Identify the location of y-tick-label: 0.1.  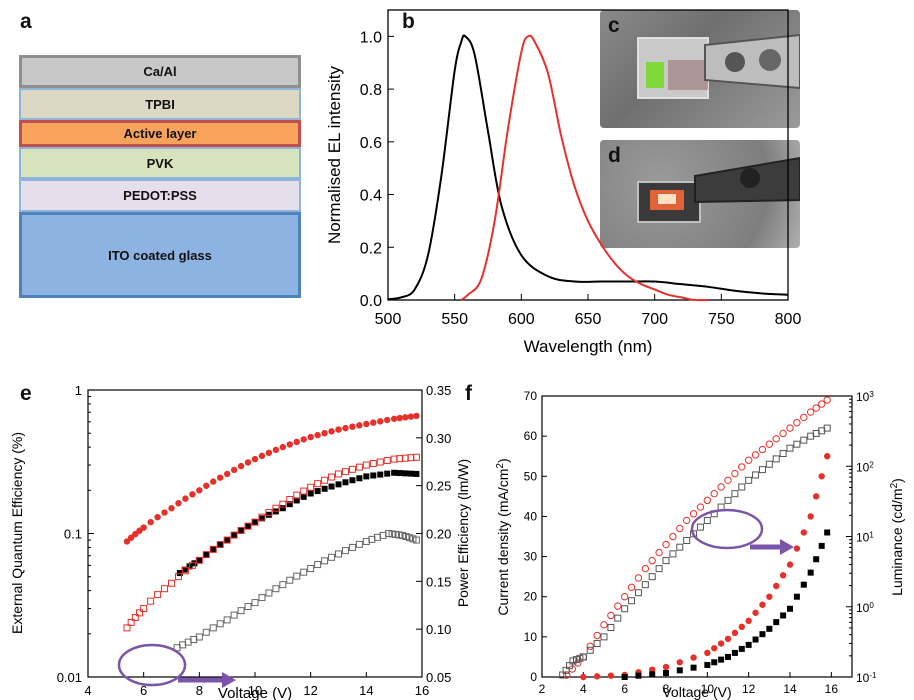
(73, 534).